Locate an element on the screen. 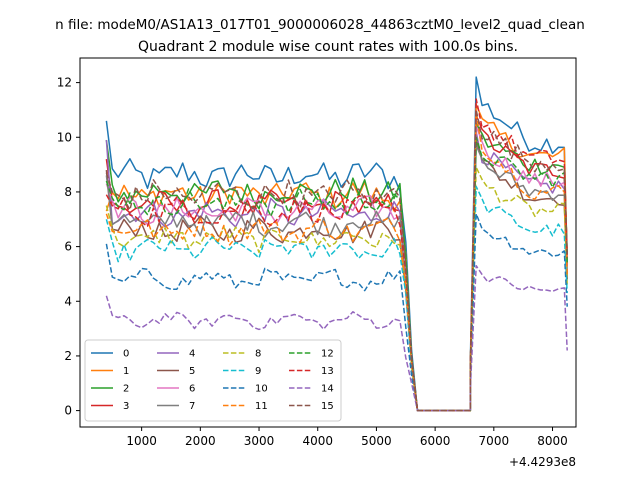 The width and height of the screenshot is (640, 480). y-axis: 0 2 4 6 8 10 12 is located at coordinates (68, 247).